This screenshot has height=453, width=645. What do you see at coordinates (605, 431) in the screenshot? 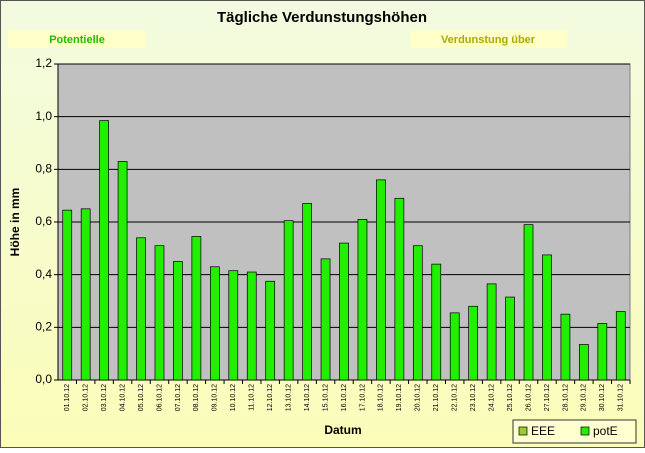
I see `legend-label: potE` at bounding box center [605, 431].